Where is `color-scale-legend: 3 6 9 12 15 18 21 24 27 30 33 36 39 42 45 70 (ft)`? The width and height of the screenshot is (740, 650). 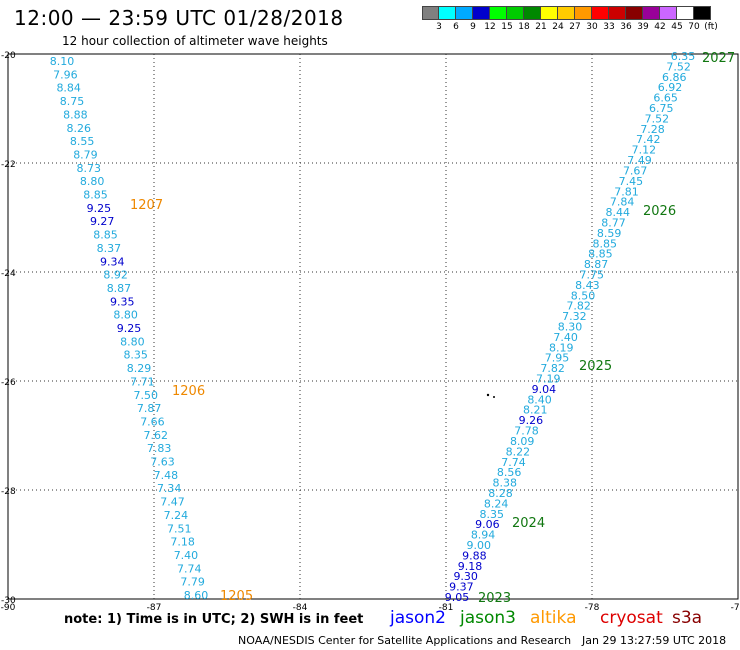
color-scale-legend: 3 6 9 12 15 18 21 24 27 30 33 36 39 42 45 70 (ft) is located at coordinates (570, 20).